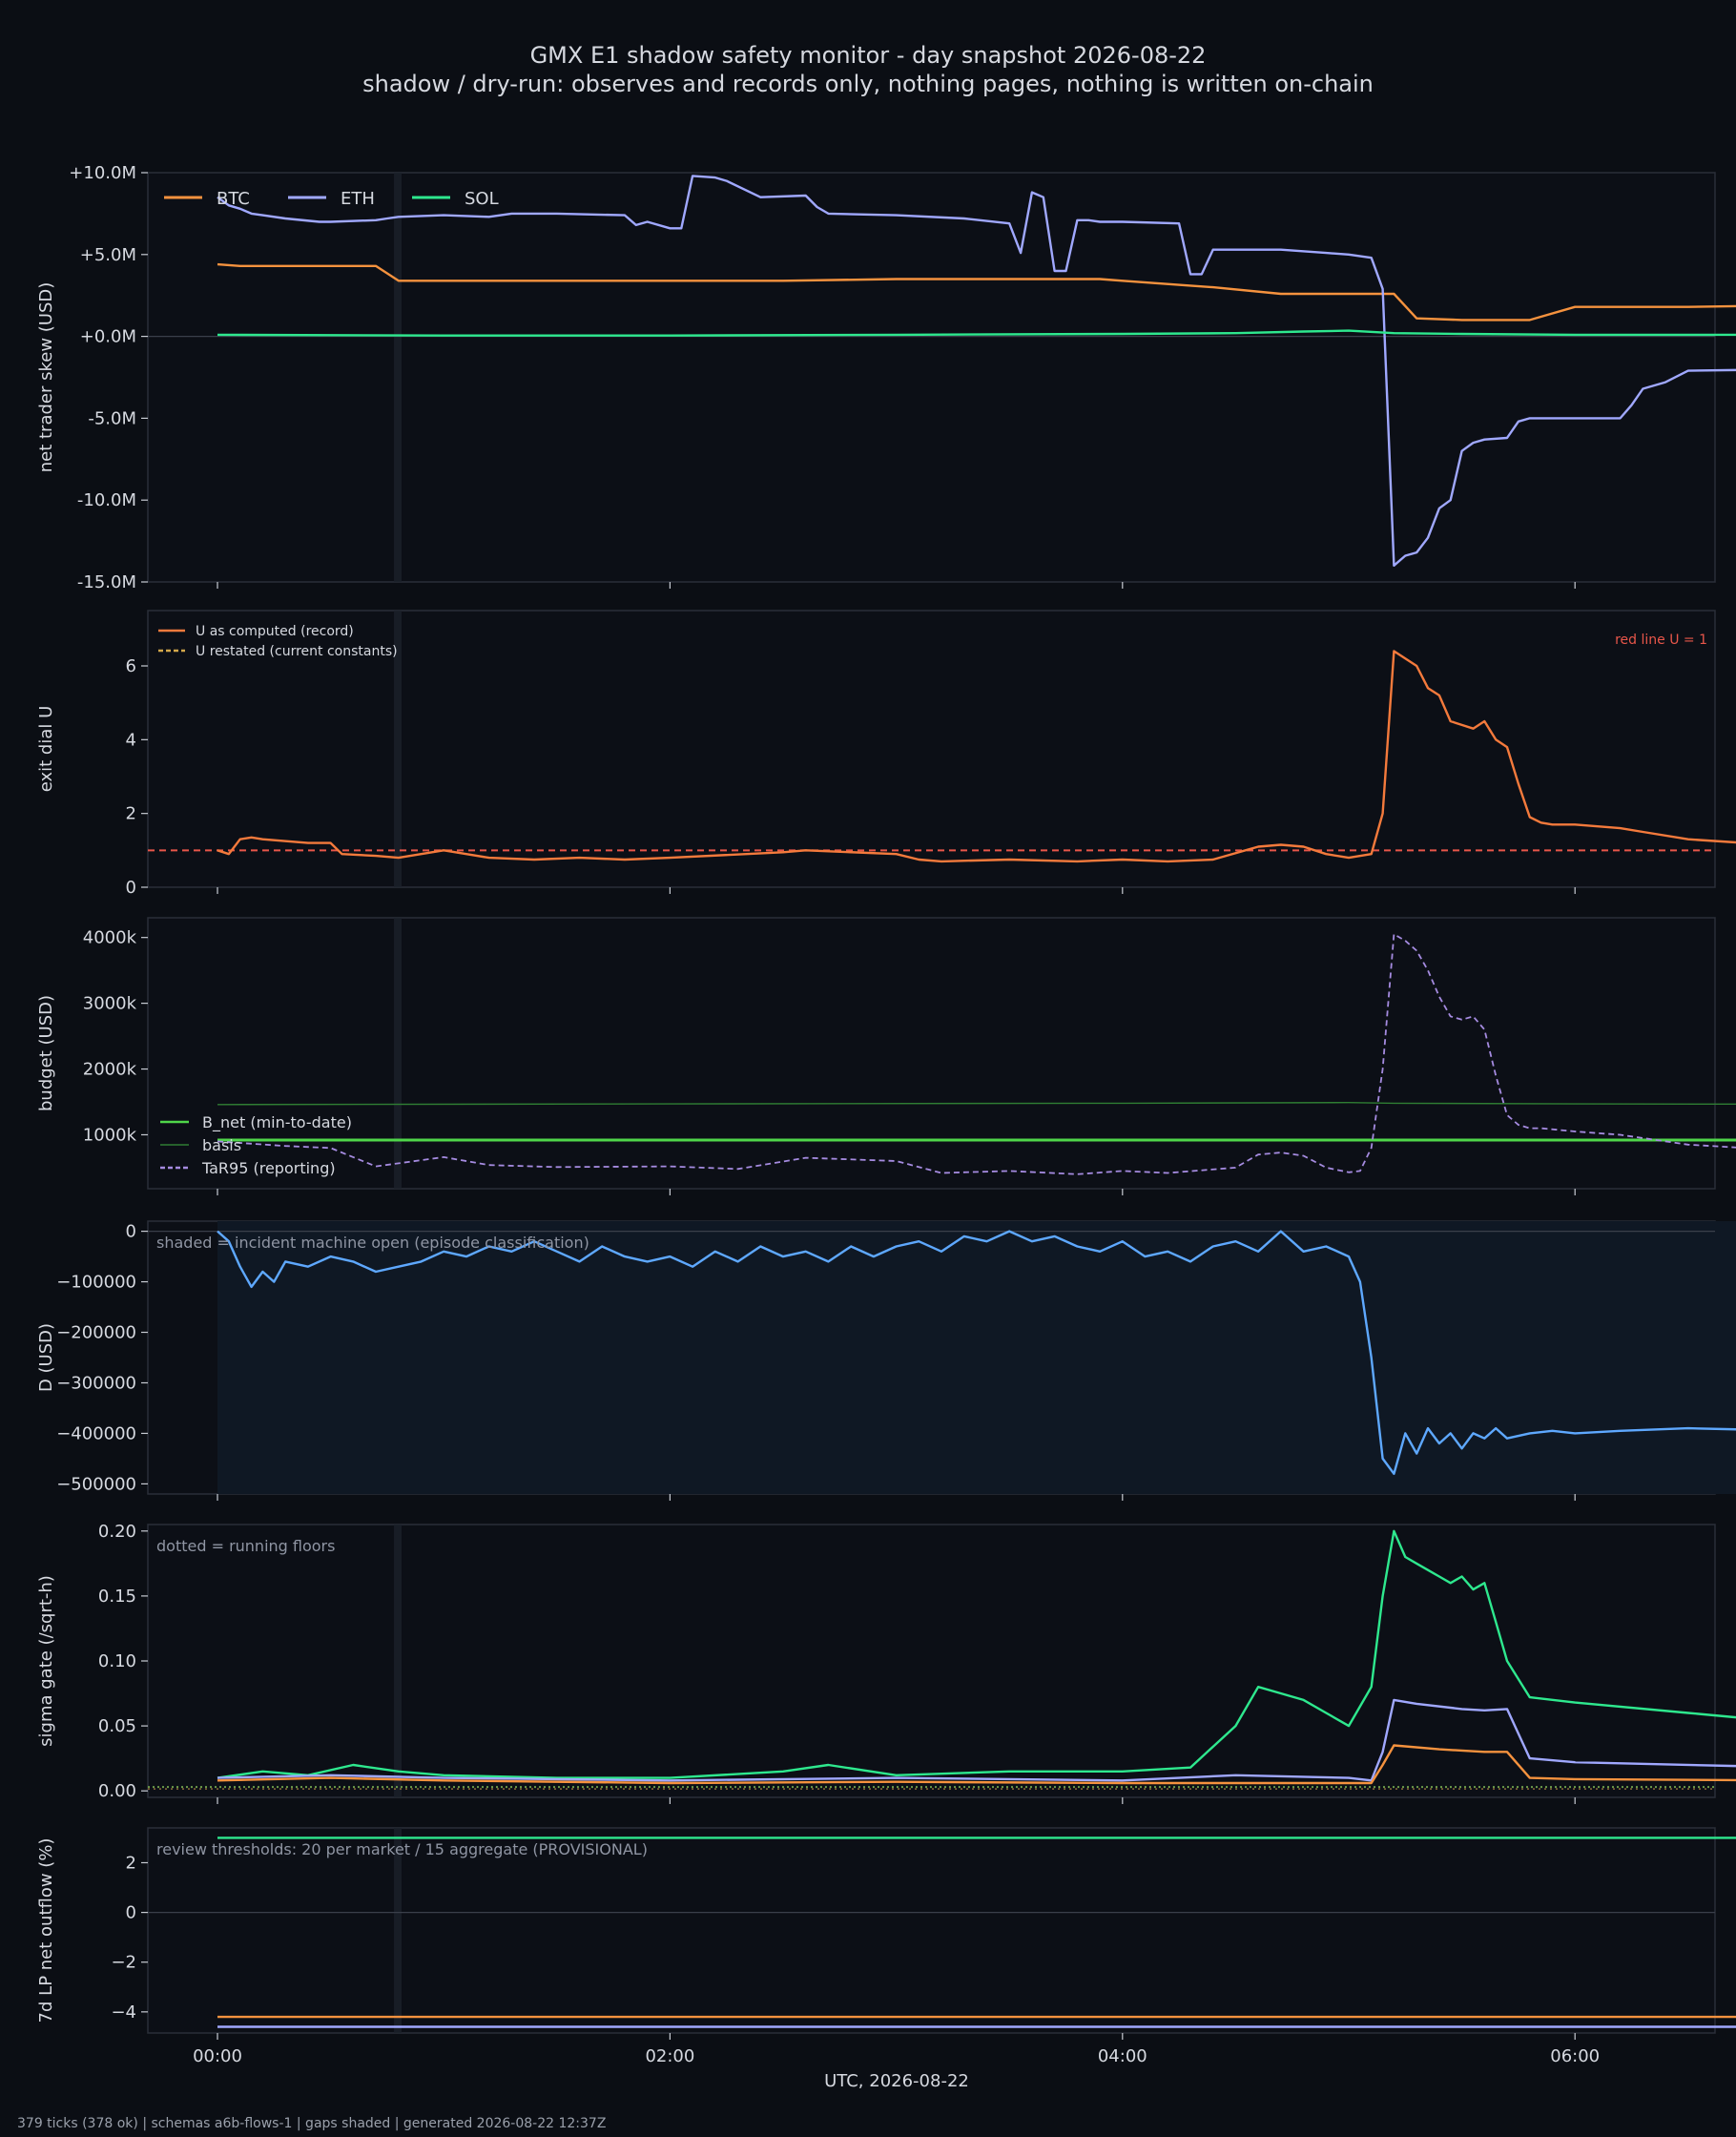 The width and height of the screenshot is (1736, 2137). Describe the element at coordinates (112, 418) in the screenshot. I see `y-tick-label: -5.0M` at that location.